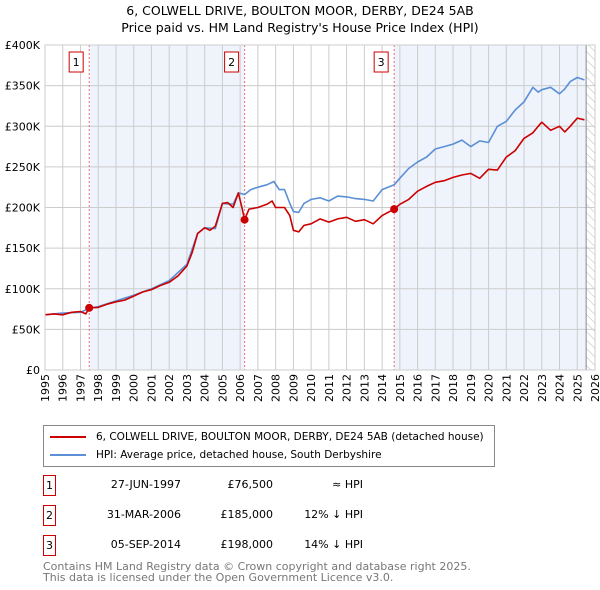 This screenshot has width=600, height=590. What do you see at coordinates (23, 45) in the screenshot?
I see `y-tick-label: £400K` at bounding box center [23, 45].